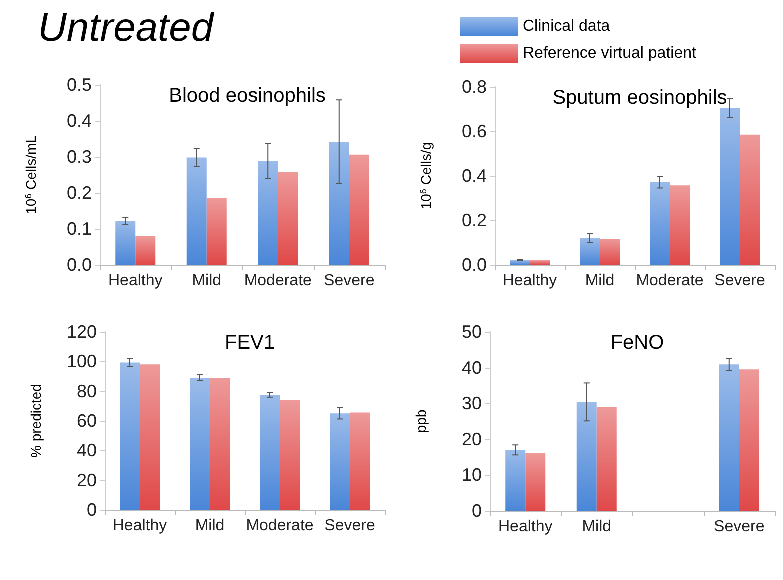  What do you see at coordinates (126, 28) in the screenshot?
I see `text: Untreated` at bounding box center [126, 28].